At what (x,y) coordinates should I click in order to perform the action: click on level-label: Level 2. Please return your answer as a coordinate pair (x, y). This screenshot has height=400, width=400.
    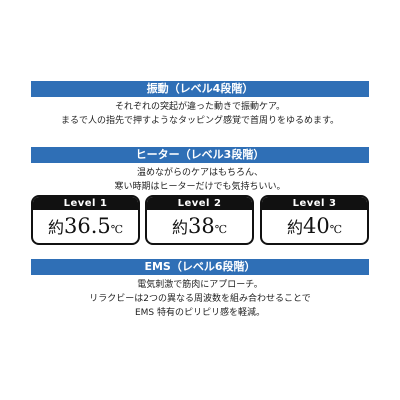
    Looking at the image, I should click on (199, 203).